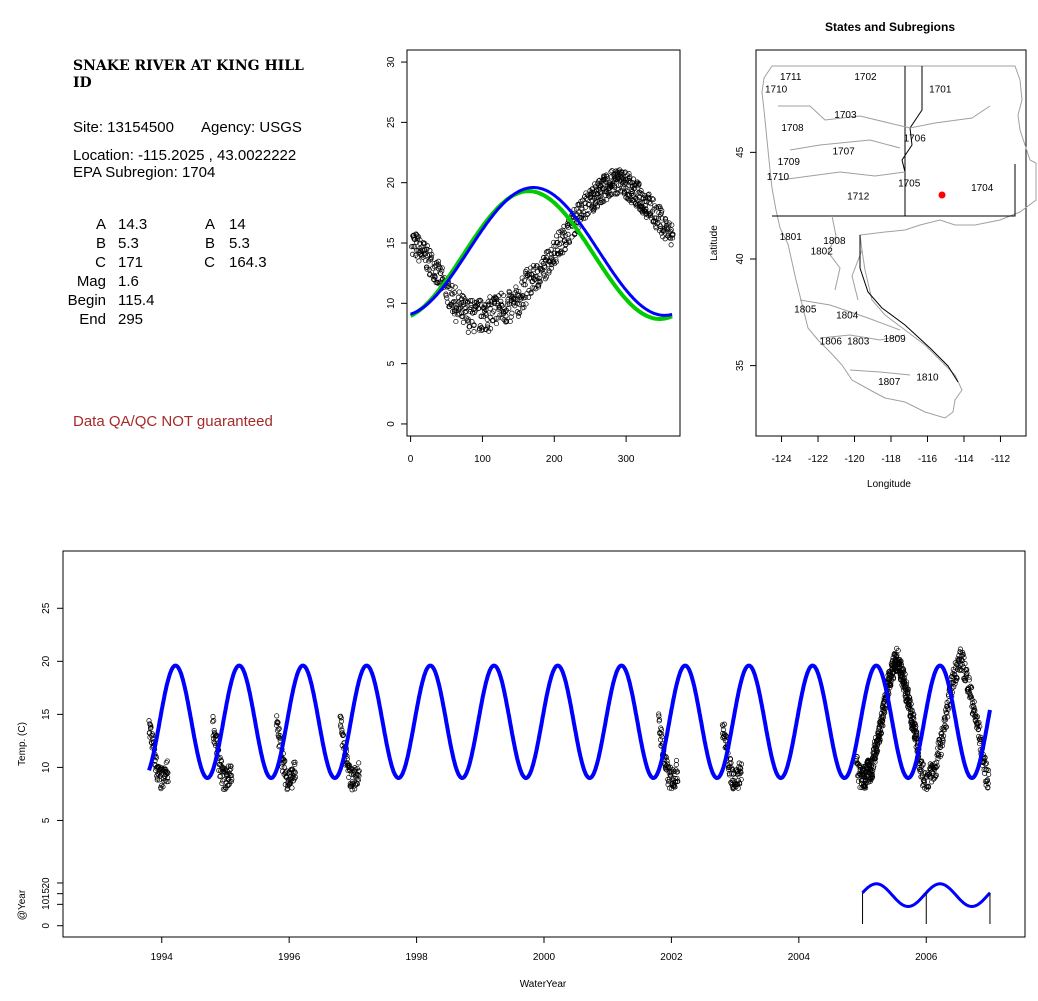  Describe the element at coordinates (173, 421) in the screenshot. I see `qa-note: Data QA/QC NOT guaranteed` at that location.